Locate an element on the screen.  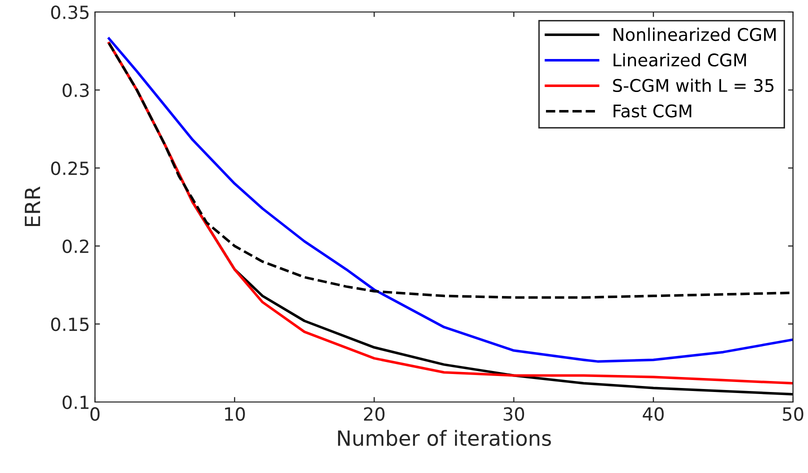
y-tick-label: 0.1 is located at coordinates (75, 402).